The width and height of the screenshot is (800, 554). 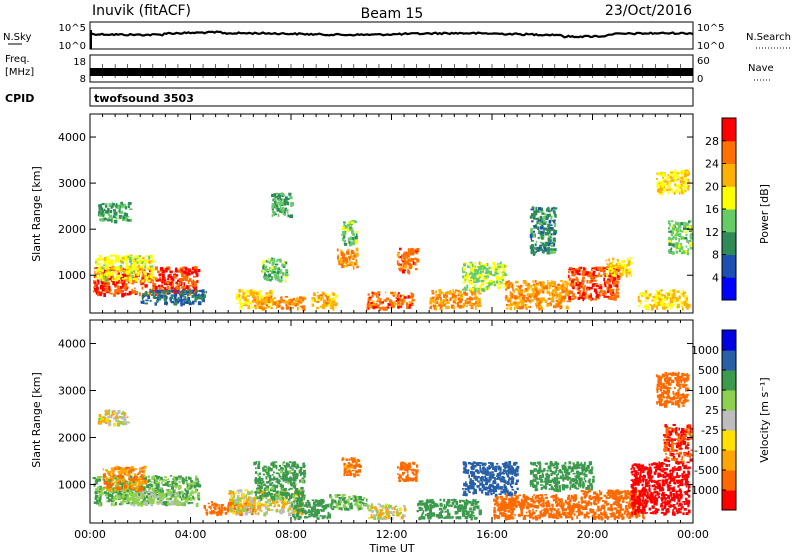 I want to click on freq-label: Freq., so click(x=17, y=59).